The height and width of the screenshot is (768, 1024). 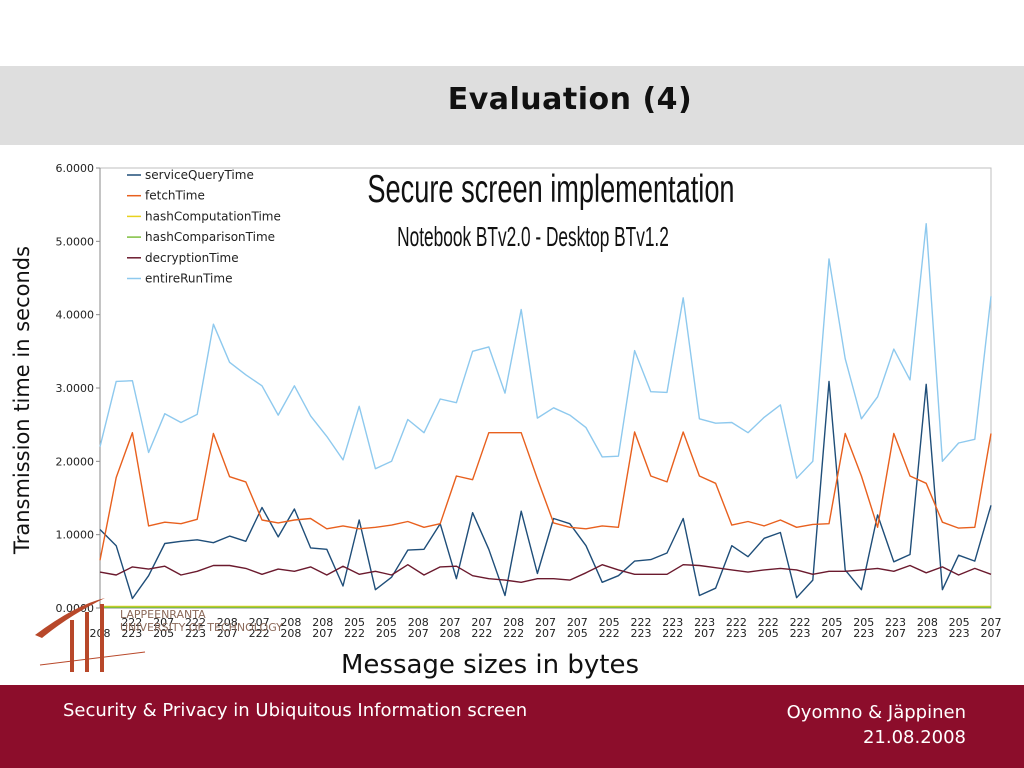 What do you see at coordinates (163, 614) in the screenshot?
I see `logo-line-1: LAPPEENRANTA` at bounding box center [163, 614].